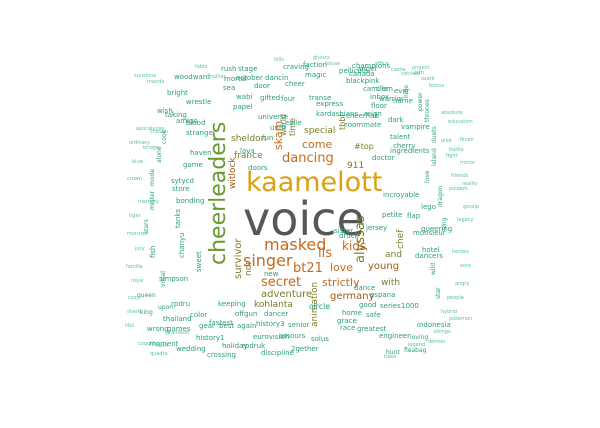 The height and width of the screenshot is (428, 600). Describe the element at coordinates (449, 312) in the screenshot. I see `cloud-word: hybrid` at that location.